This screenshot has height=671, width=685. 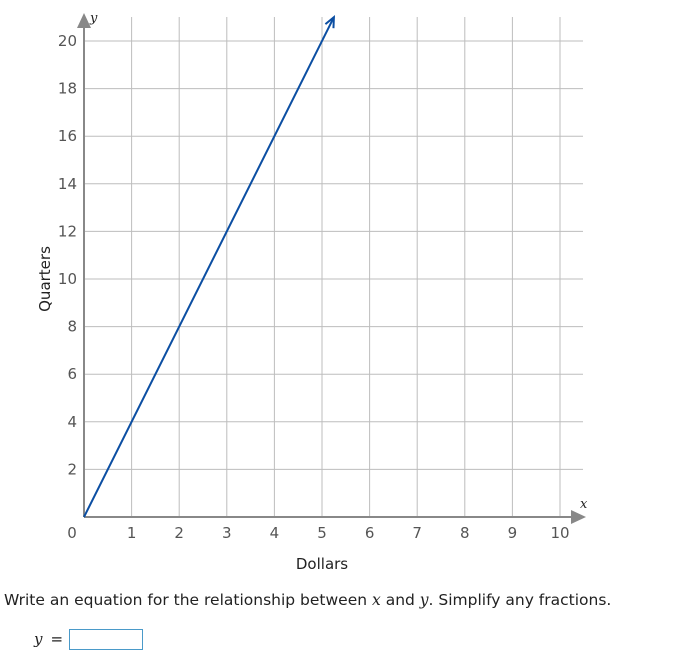 I want to click on x-tick-label: 6, so click(x=370, y=533).